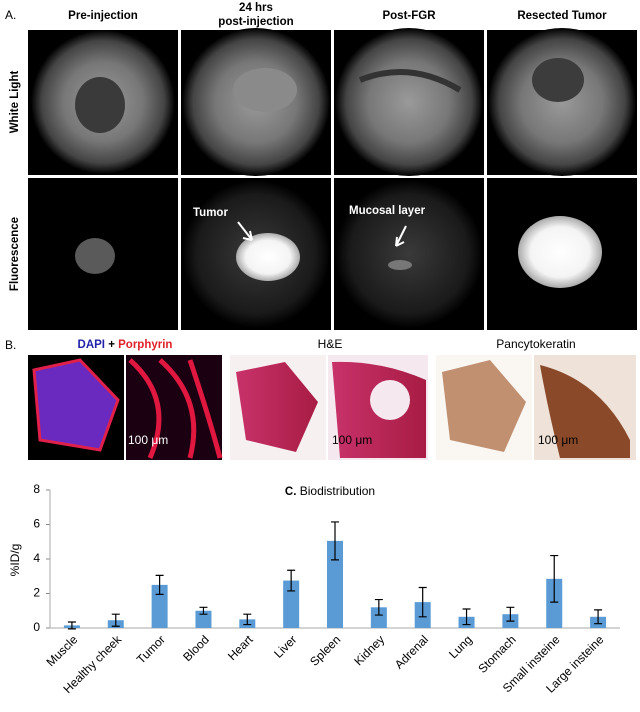 This screenshot has height=712, width=640. Describe the element at coordinates (62, 650) in the screenshot. I see `x-tick-label: Muscle` at that location.